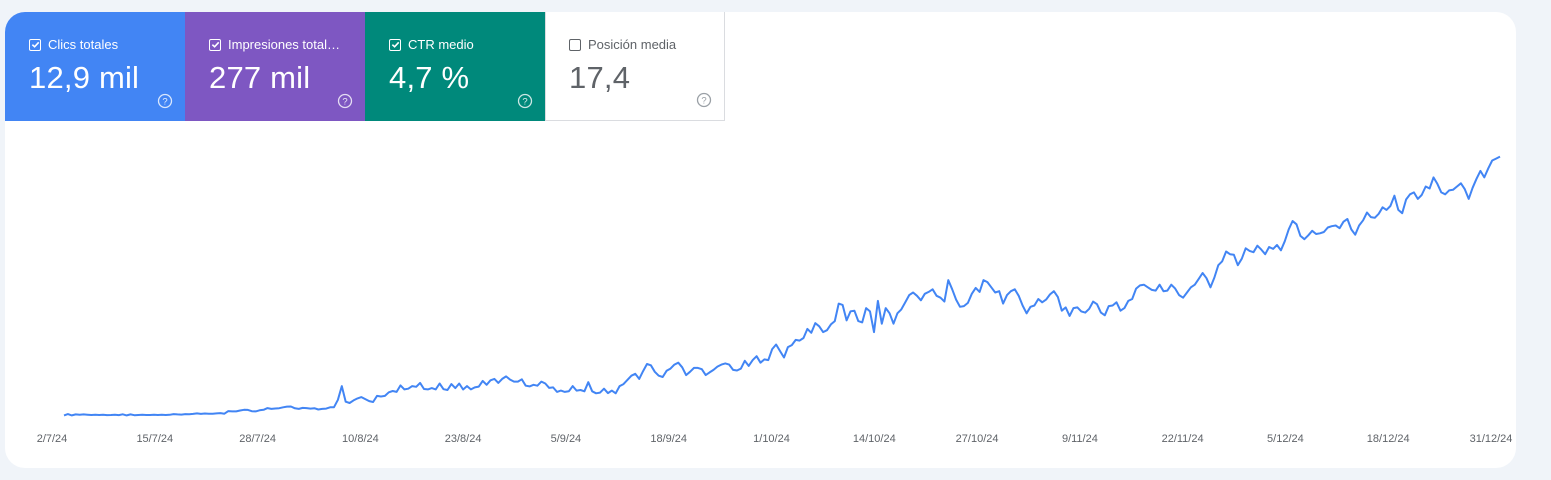 The width and height of the screenshot is (1551, 480). Describe the element at coordinates (52, 439) in the screenshot. I see `x-tick-label: 2/7/24` at that location.